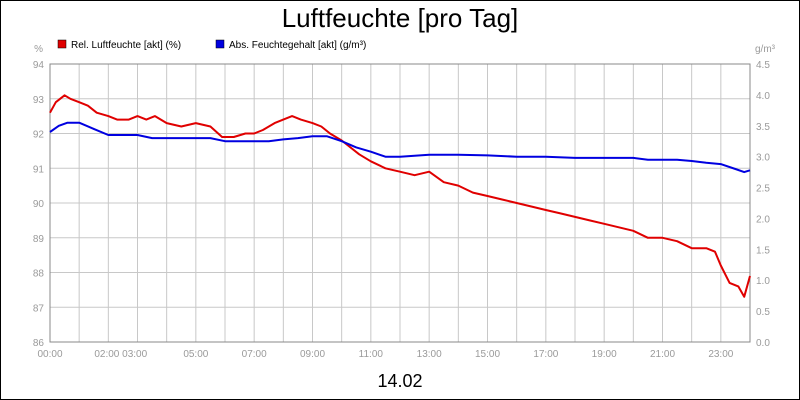 This screenshot has height=400, width=800. What do you see at coordinates (662, 354) in the screenshot?
I see `x-tick-label: 21:00` at bounding box center [662, 354].